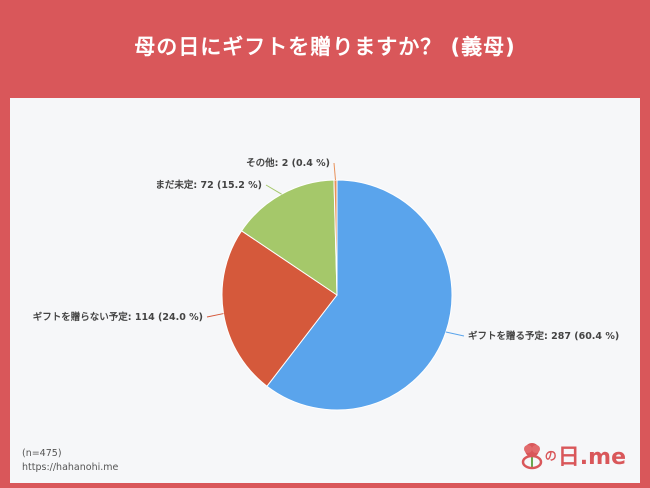 The height and width of the screenshot is (488, 650). Describe the element at coordinates (70, 467) in the screenshot. I see `source-url: https://hahanohi.me` at that location.